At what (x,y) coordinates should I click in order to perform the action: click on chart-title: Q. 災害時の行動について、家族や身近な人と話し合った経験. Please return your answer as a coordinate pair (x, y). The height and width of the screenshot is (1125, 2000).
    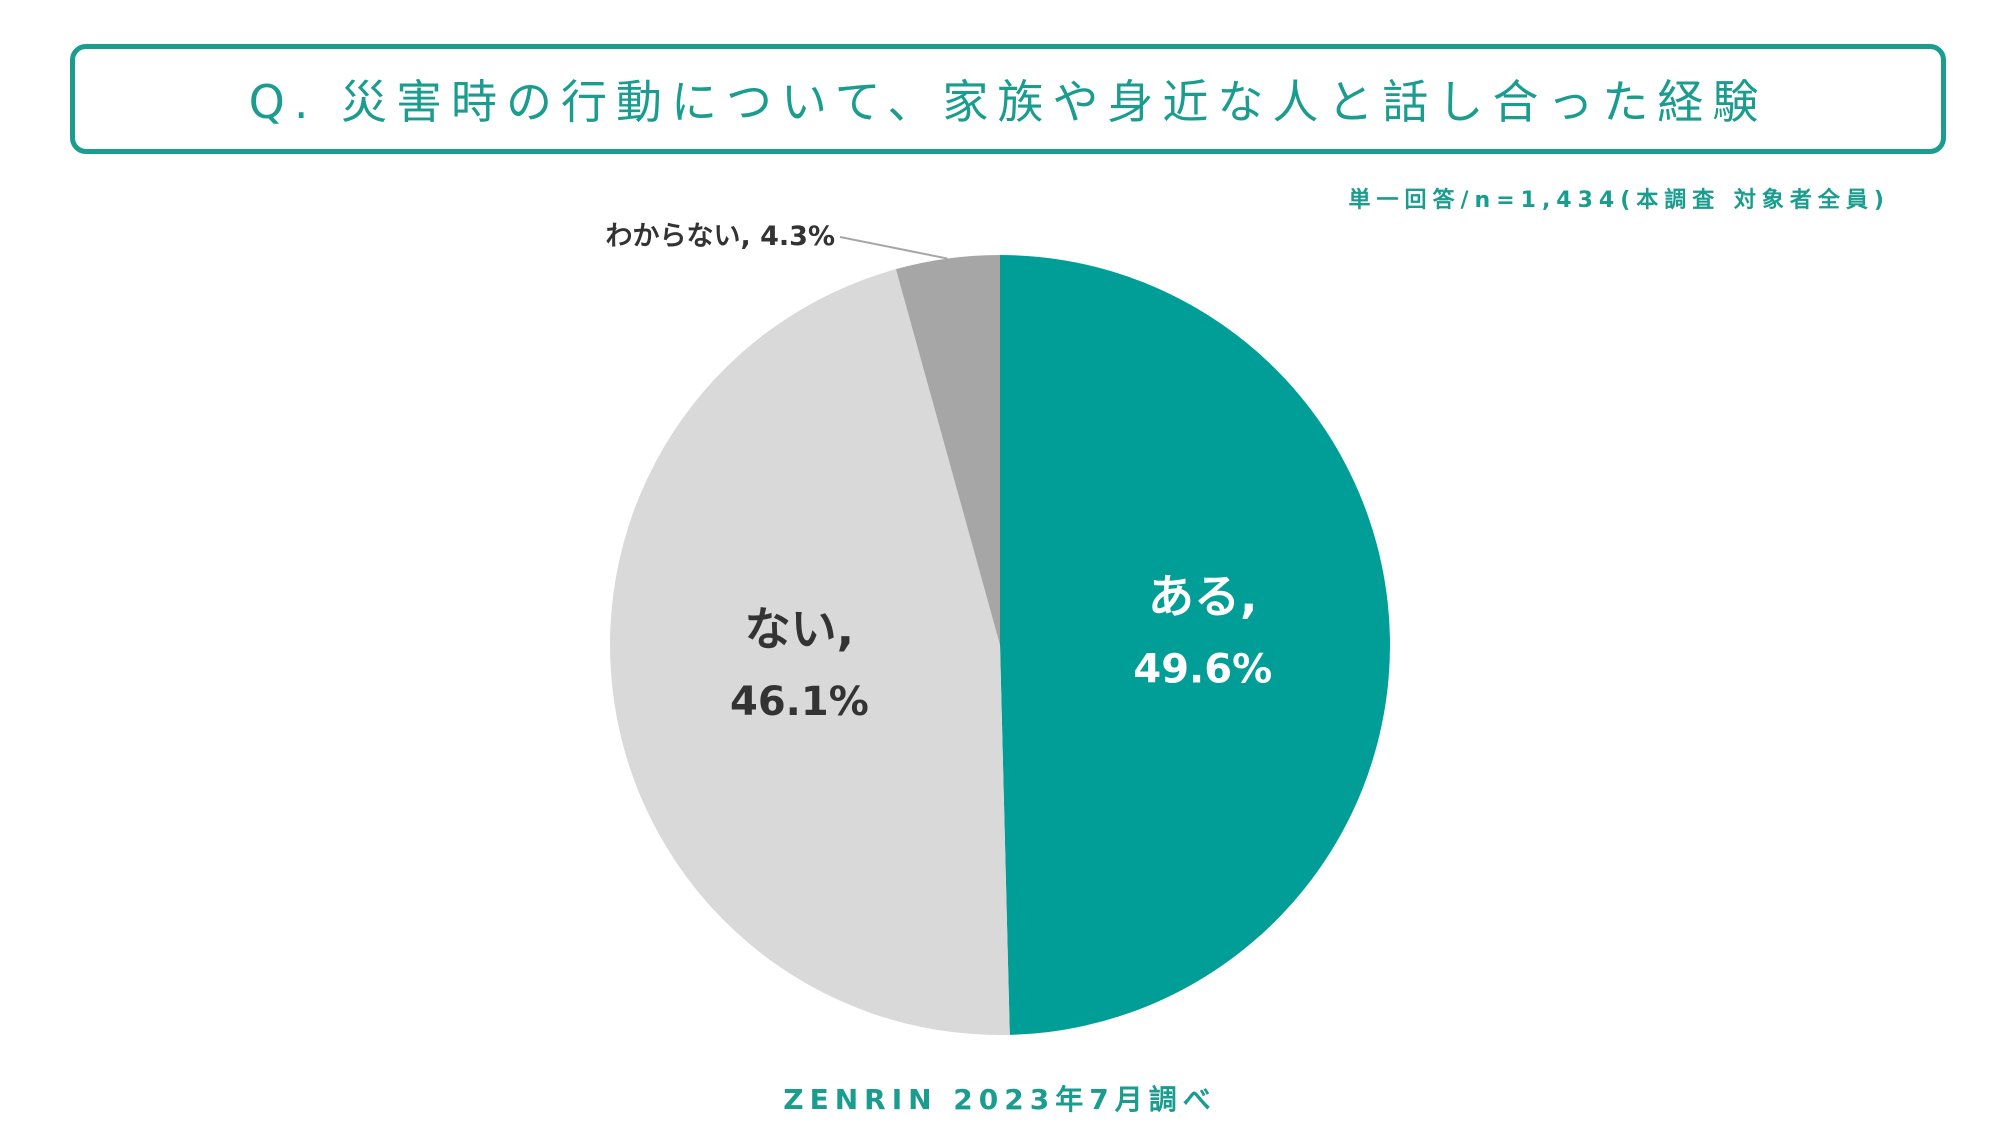
    Looking at the image, I should click on (1008, 102).